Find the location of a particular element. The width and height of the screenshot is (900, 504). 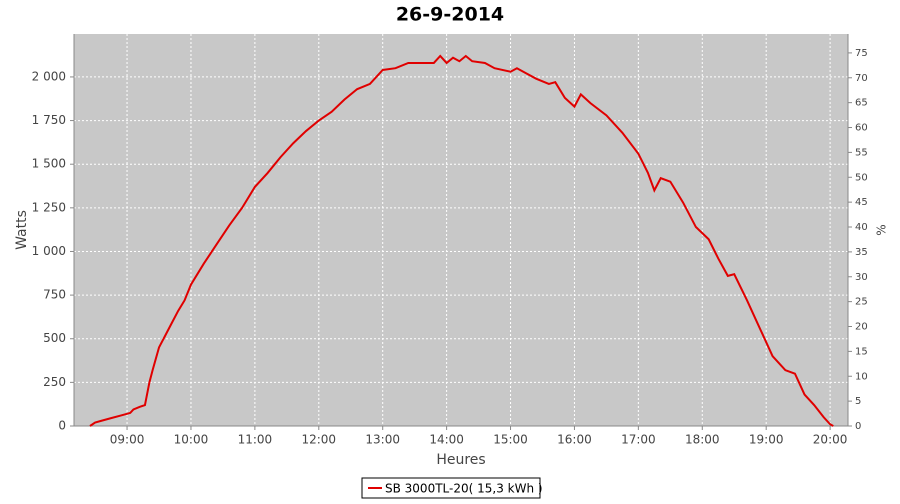

y2-tick-label: 65 is located at coordinates (861, 103).